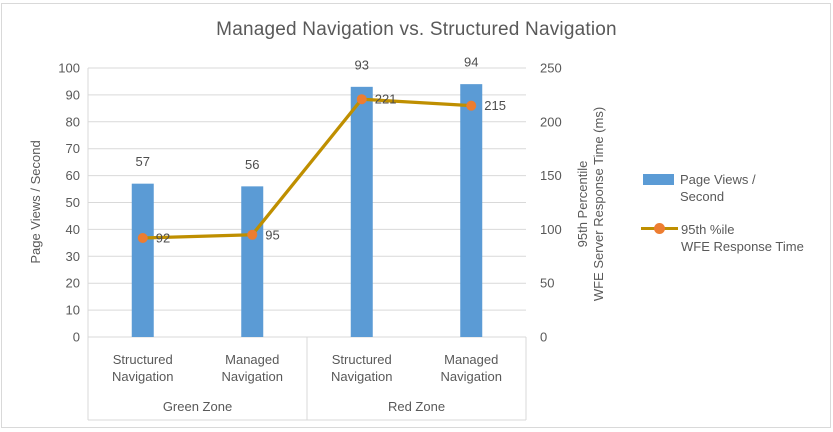 The width and height of the screenshot is (833, 432). I want to click on left-axis-tick-label: 40, so click(73, 229).